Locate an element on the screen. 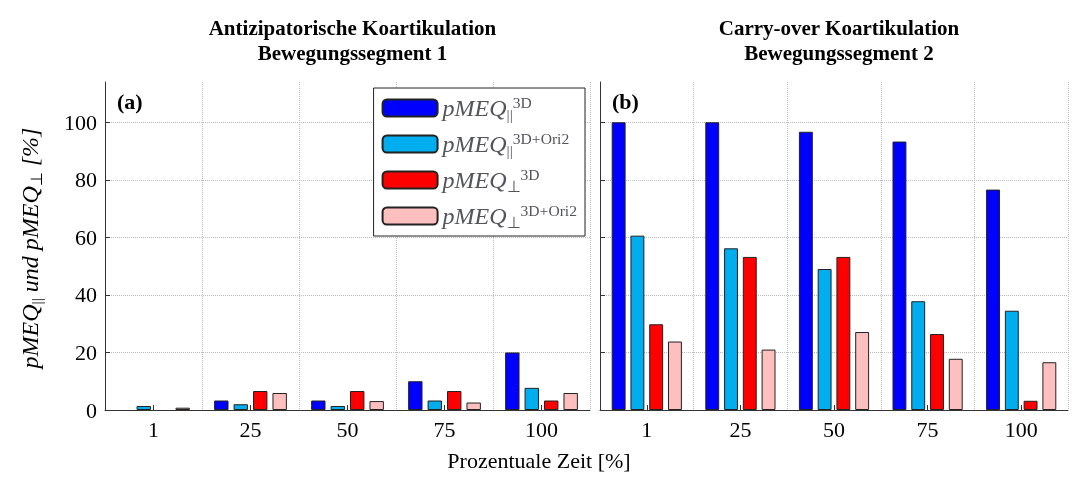 The height and width of the screenshot is (480, 1078). y-tick-label: 20 is located at coordinates (86, 352).